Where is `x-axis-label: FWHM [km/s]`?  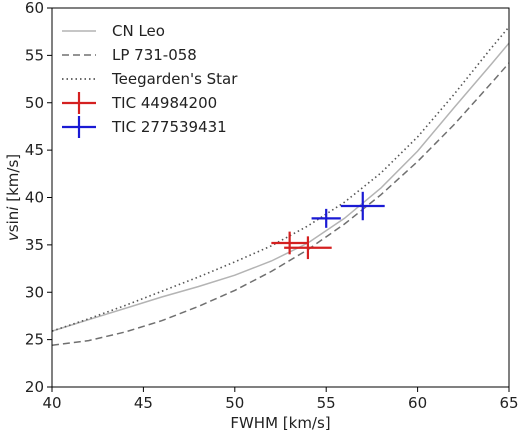 x-axis-label: FWHM [km/s] is located at coordinates (280, 423).